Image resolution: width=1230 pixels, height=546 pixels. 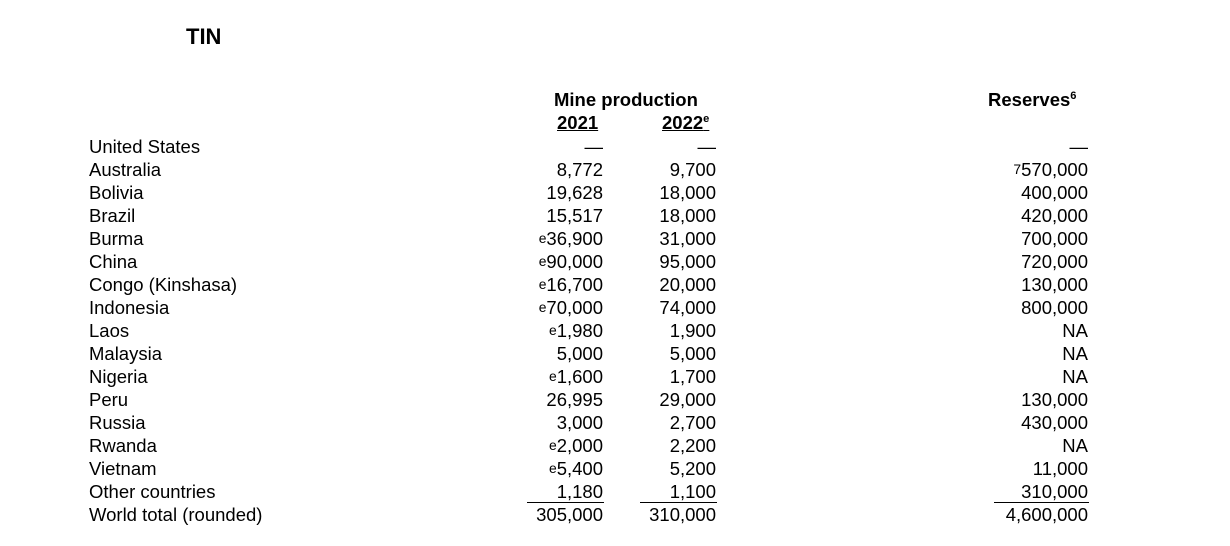 I want to click on reserves-cell: 4,600,000, so click(x=1047, y=514).